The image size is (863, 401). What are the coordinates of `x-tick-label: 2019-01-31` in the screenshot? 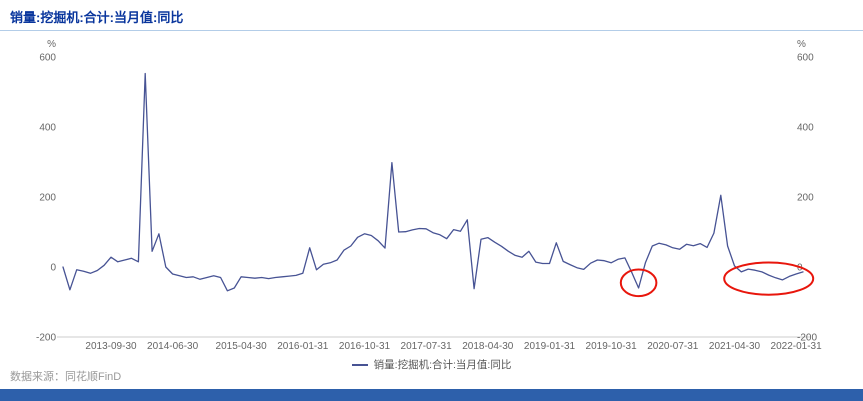 It's located at (550, 346).